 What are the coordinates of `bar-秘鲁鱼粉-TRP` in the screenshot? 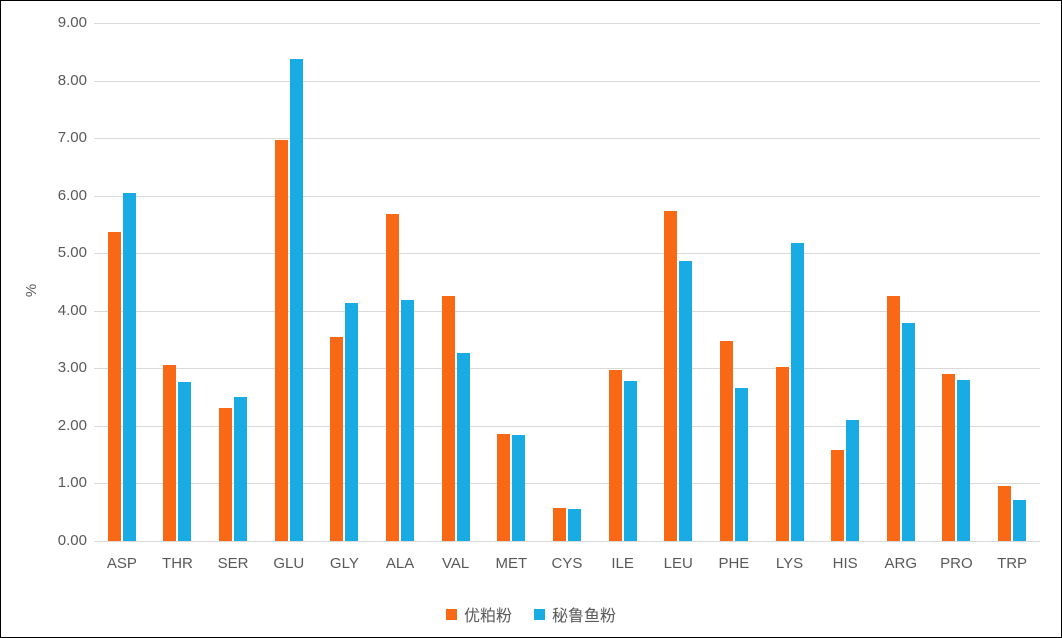 It's located at (1020, 520).